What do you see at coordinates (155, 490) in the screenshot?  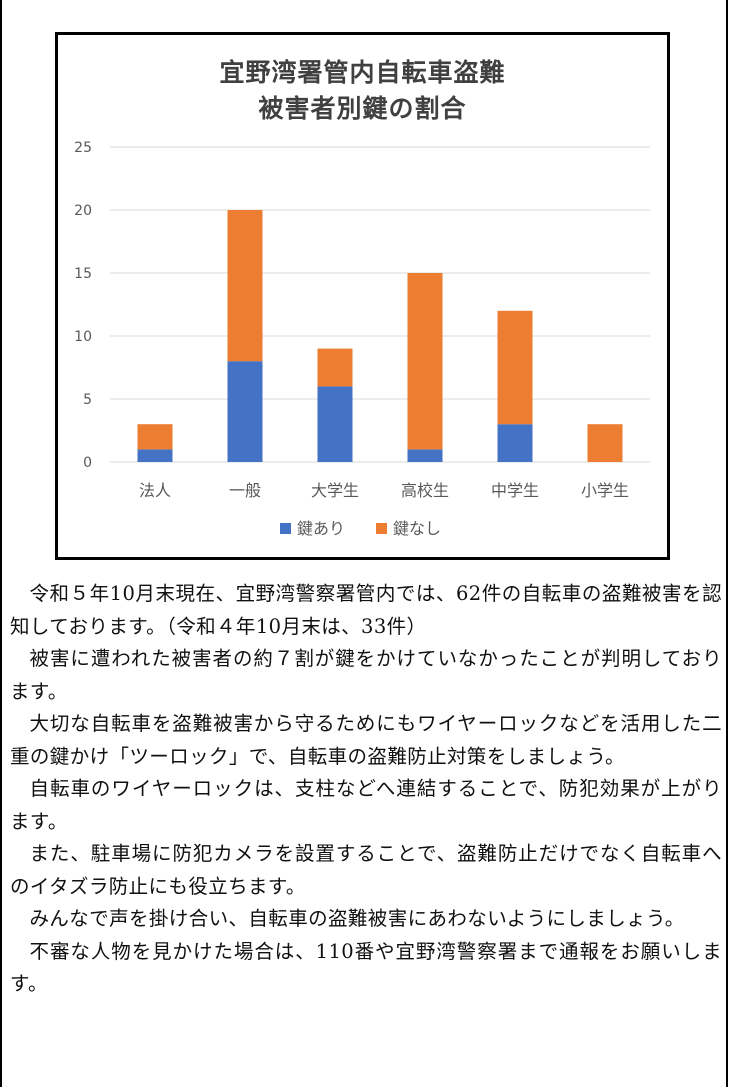 I see `x-tick-label: 法人` at bounding box center [155, 490].